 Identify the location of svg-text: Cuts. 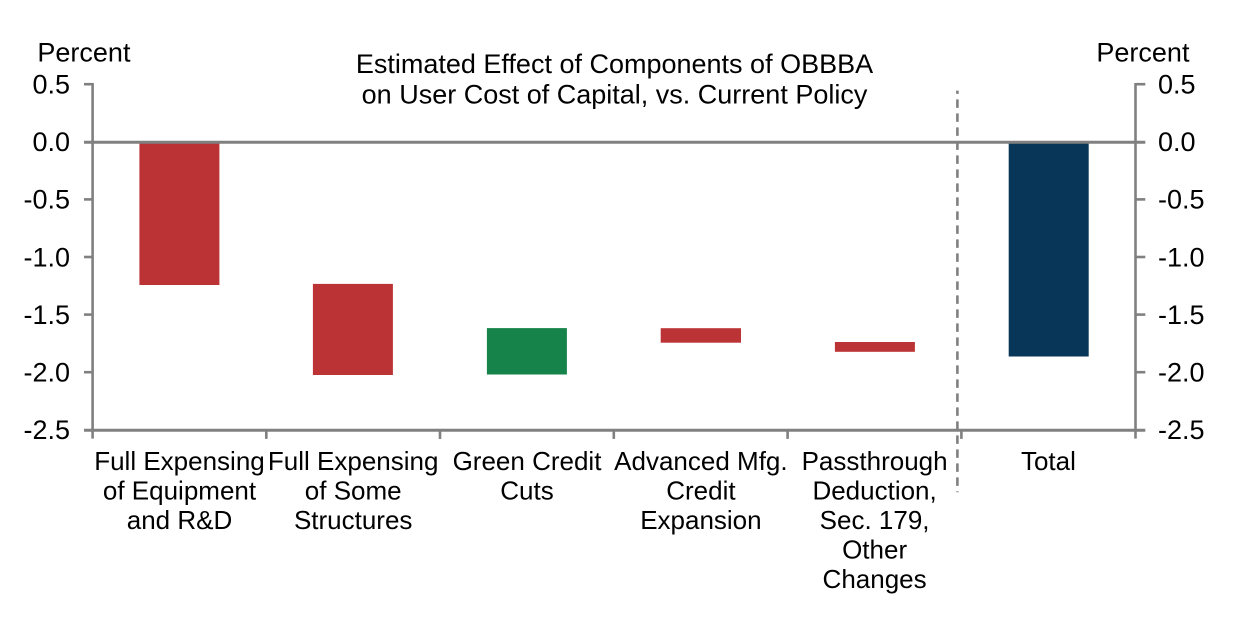
(526, 491).